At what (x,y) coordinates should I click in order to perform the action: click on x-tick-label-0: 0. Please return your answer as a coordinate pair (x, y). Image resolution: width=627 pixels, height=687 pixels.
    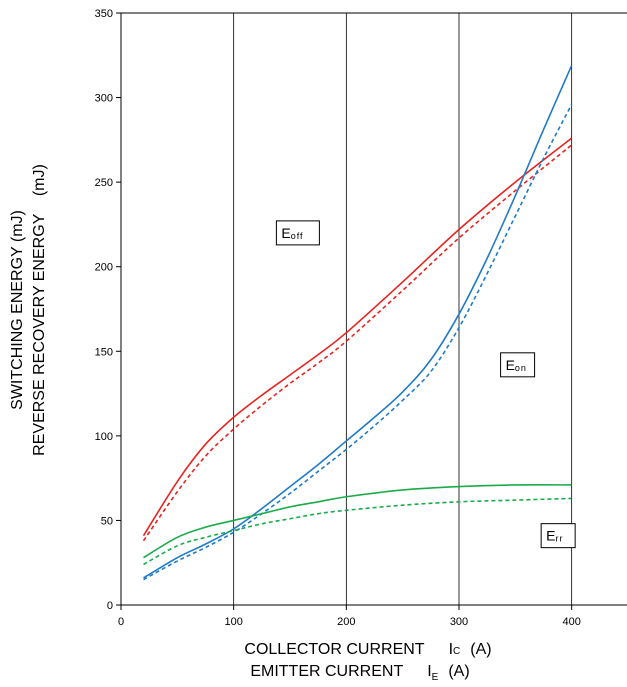
    Looking at the image, I should click on (121, 622).